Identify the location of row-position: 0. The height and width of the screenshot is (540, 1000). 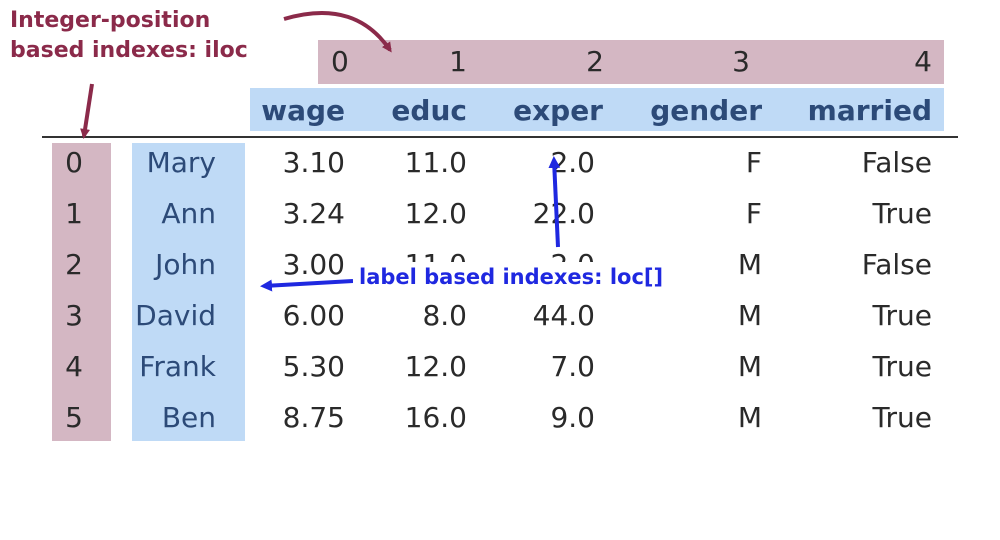
(74, 162).